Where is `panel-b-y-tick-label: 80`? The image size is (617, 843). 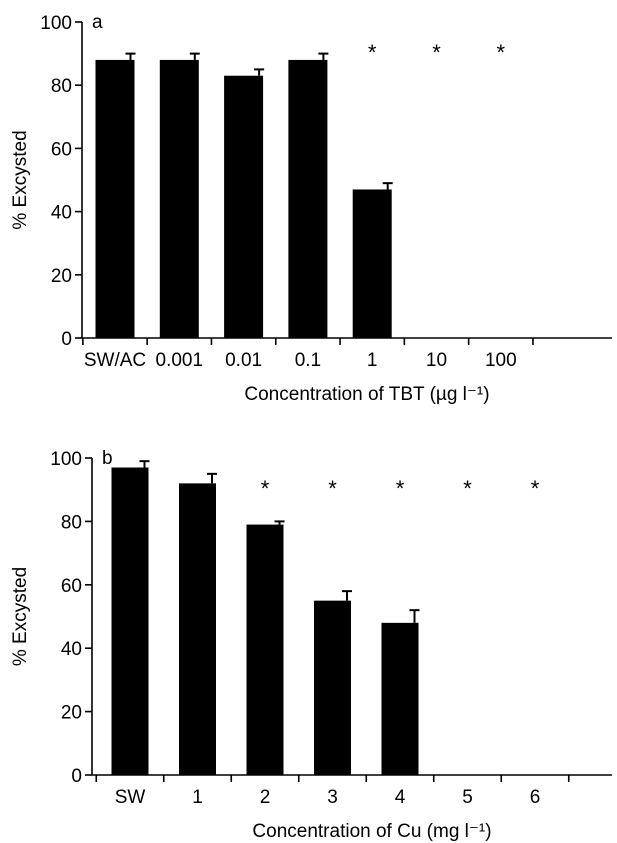 panel-b-y-tick-label: 80 is located at coordinates (71, 522).